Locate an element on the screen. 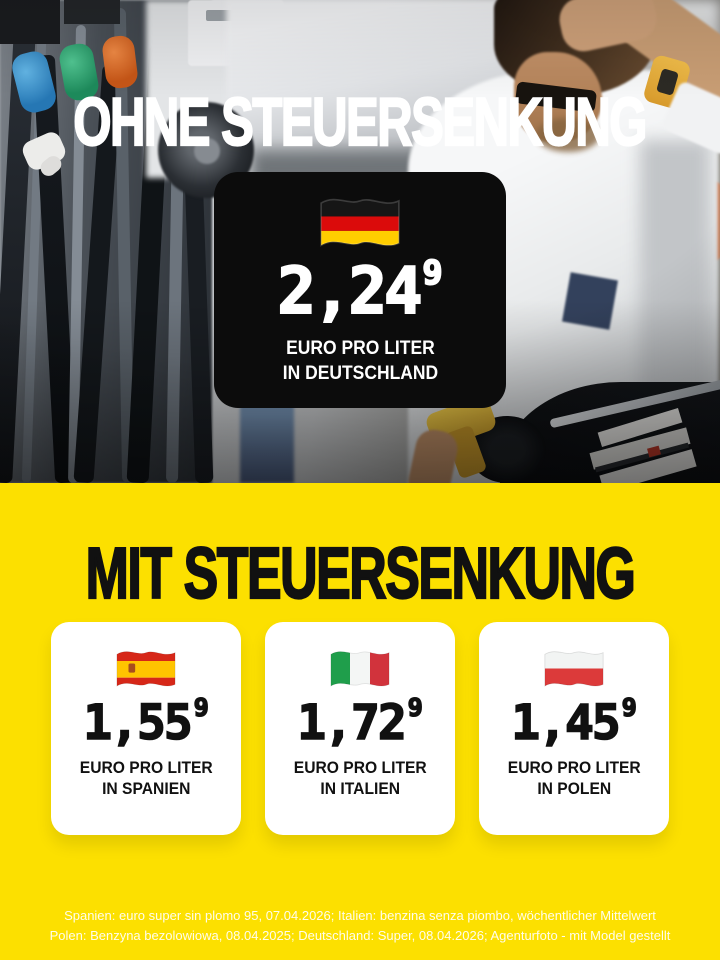 The height and width of the screenshot is (960, 720). bottom-headline: MIT STEUERSENKUNG is located at coordinates (361, 574).